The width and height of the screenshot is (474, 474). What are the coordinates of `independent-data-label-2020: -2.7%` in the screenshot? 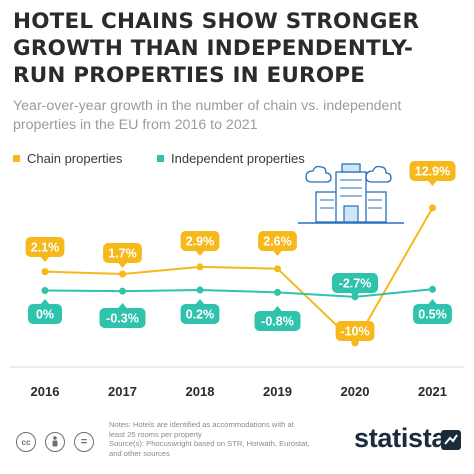 It's located at (355, 284).